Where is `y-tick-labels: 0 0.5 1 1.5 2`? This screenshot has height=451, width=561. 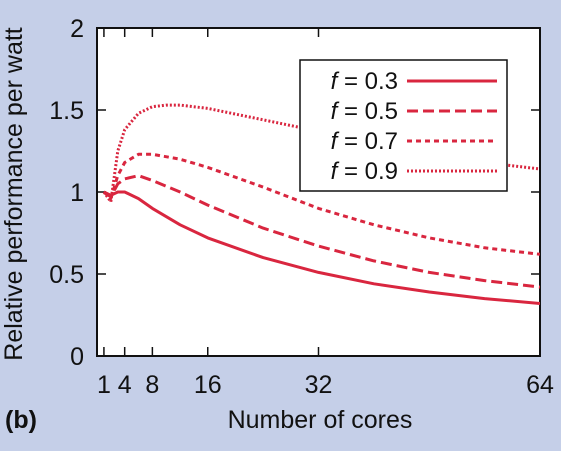
y-tick-labels: 0 0.5 1 1.5 2 is located at coordinates (66, 193).